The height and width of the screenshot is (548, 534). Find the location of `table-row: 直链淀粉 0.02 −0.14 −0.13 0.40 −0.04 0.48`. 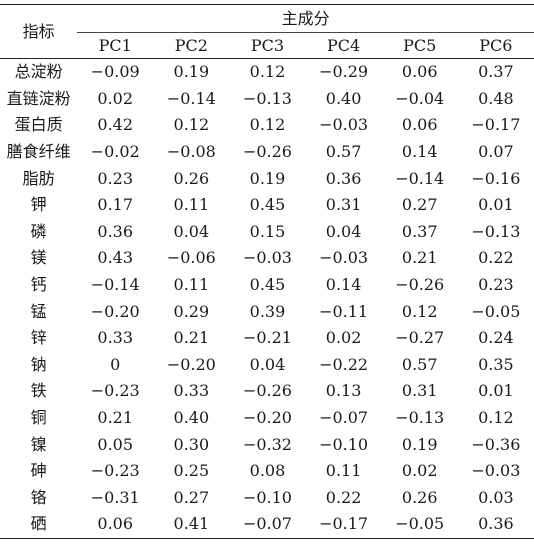

table-row: 直链淀粉 0.02 −0.14 −0.13 0.40 −0.04 0.48 is located at coordinates (267, 99).